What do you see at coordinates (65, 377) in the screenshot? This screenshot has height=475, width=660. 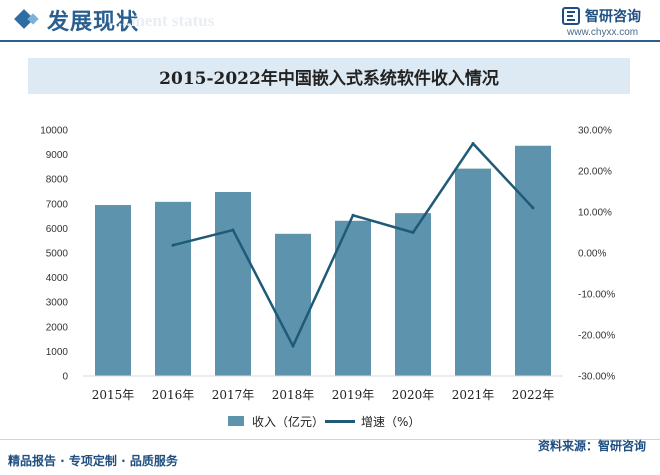 I see `left-tick-label: 0` at bounding box center [65, 377].